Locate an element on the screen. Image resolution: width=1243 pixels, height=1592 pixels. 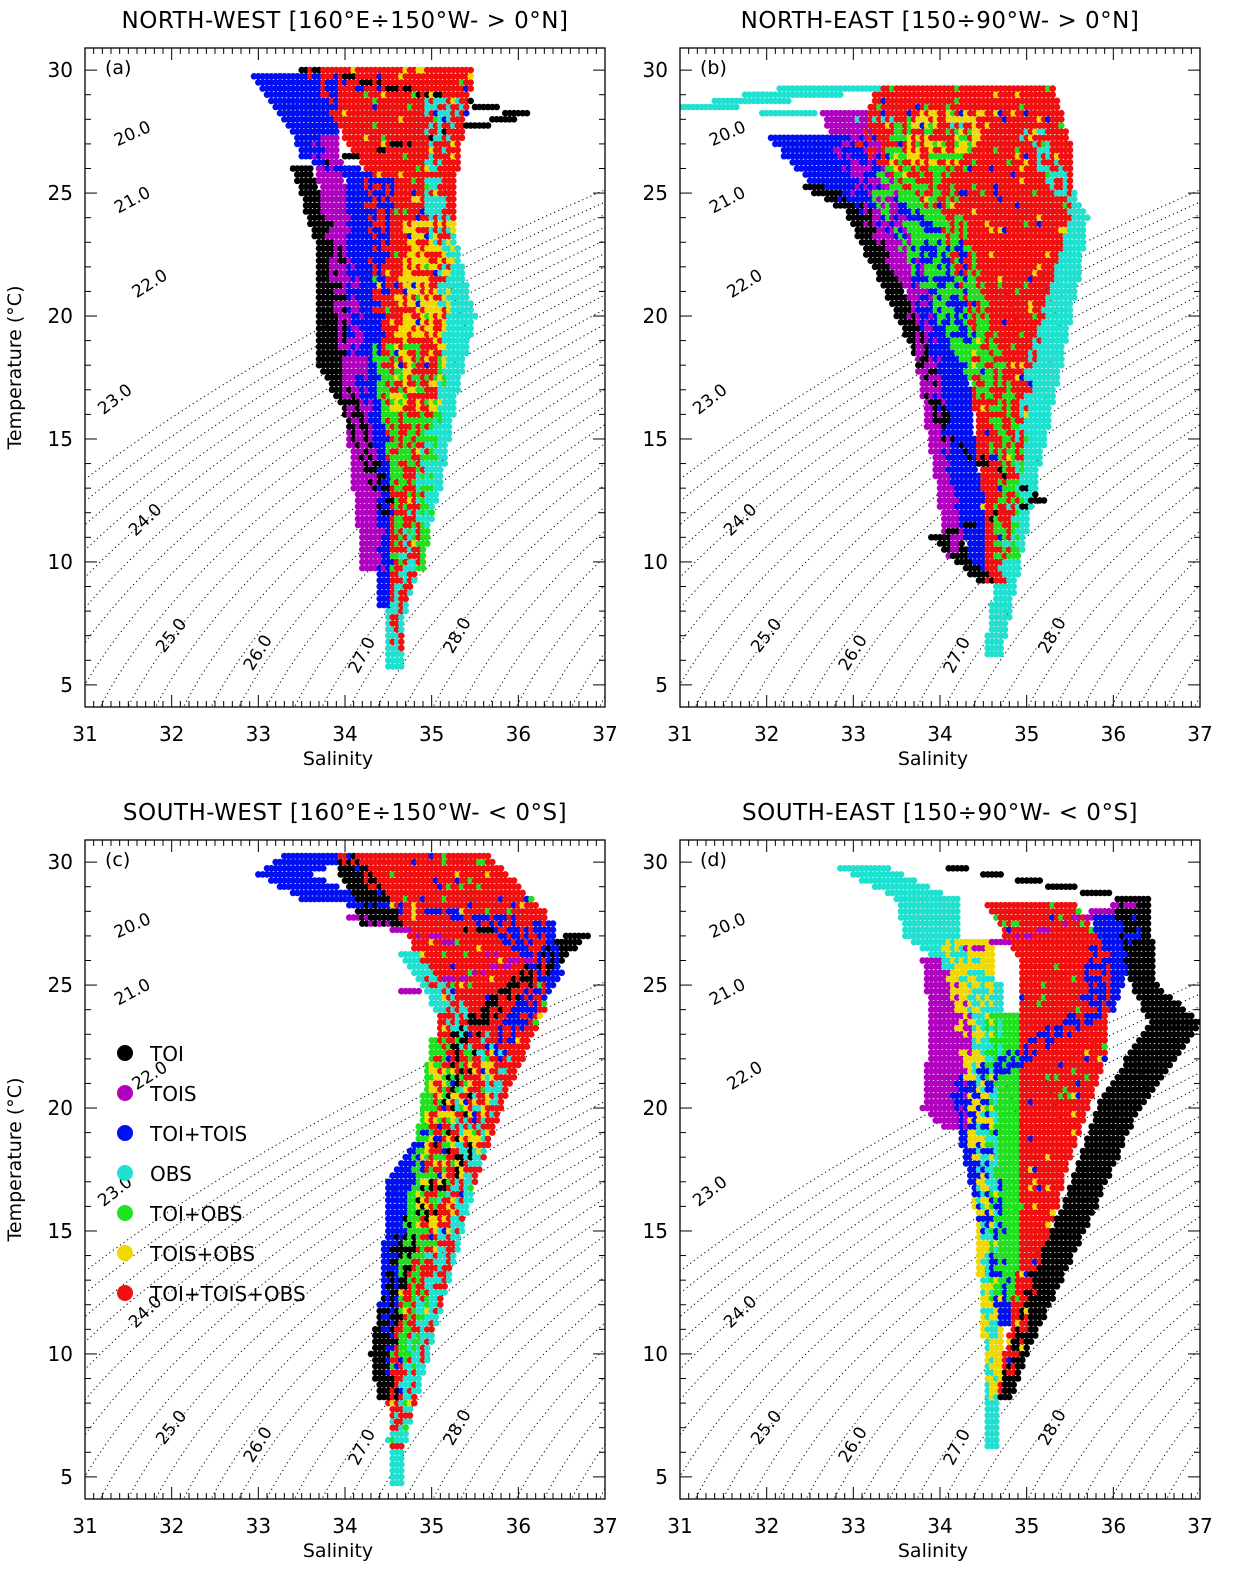
y-axis-label: Temperature (°C) is located at coordinates (15, 368).